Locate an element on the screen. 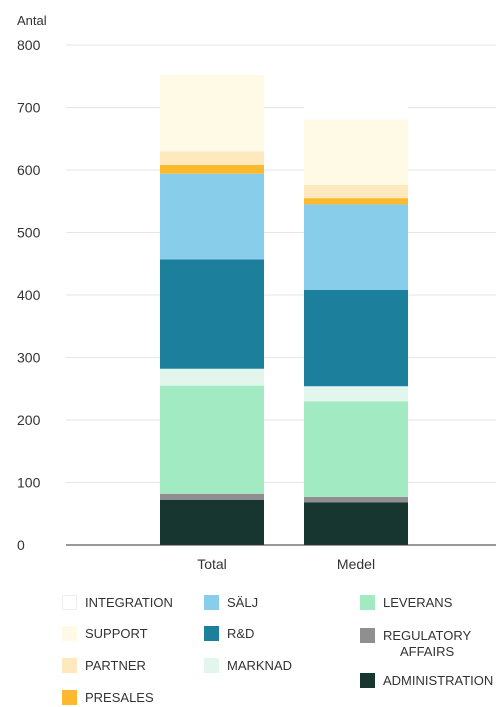 This screenshot has height=707, width=496. legend-label: INTEGRATION is located at coordinates (129, 602).